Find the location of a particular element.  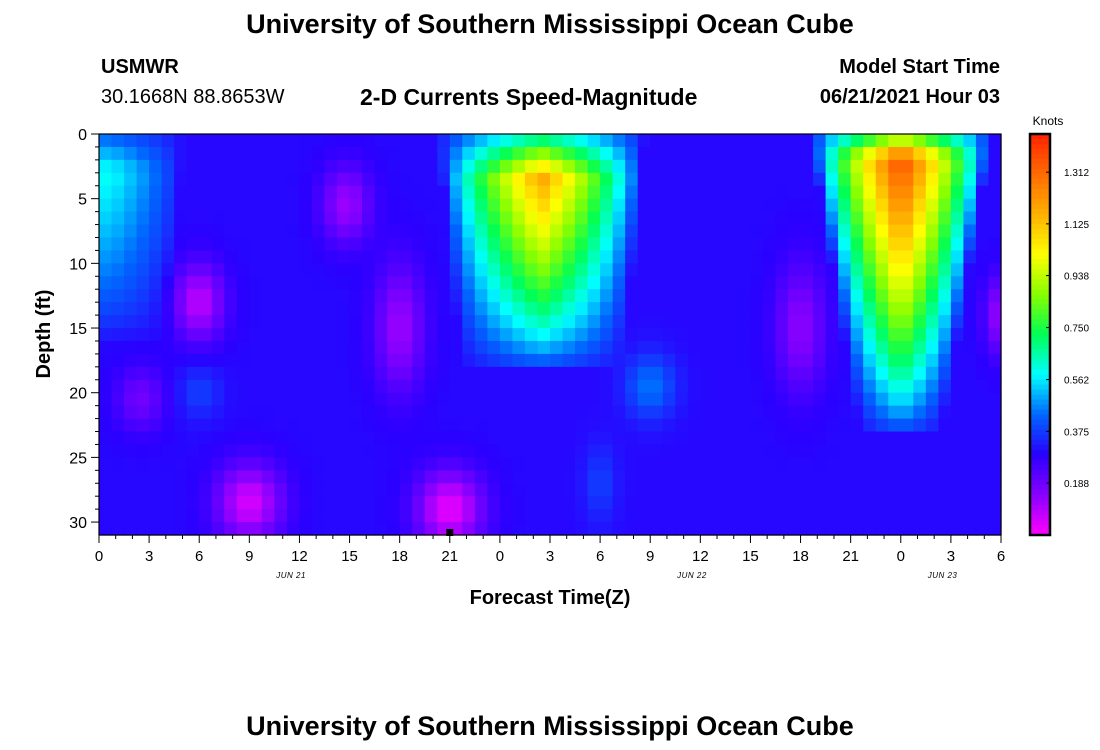

x-date-label: JUN 22 is located at coordinates (691, 575).